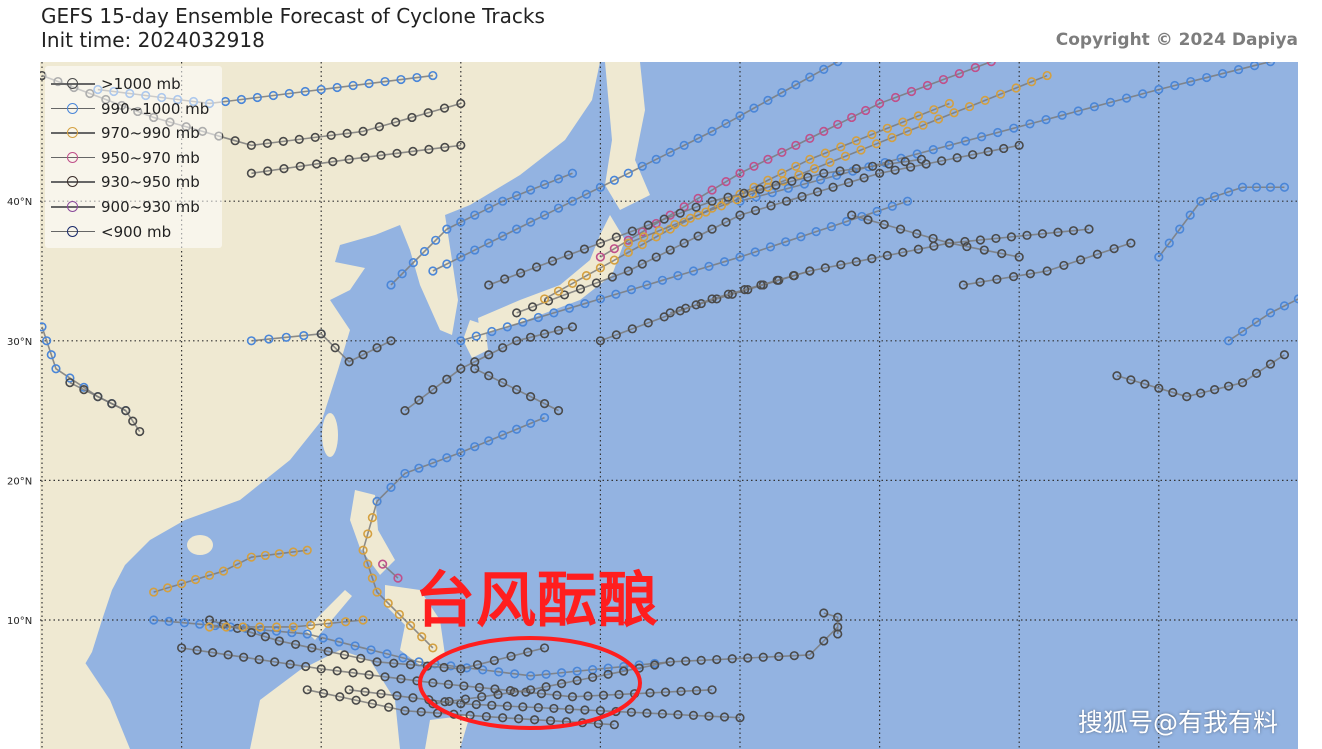 This screenshot has height=749, width=1322. Describe the element at coordinates (73, 109) in the screenshot. I see `legend-marker-icon` at that location.